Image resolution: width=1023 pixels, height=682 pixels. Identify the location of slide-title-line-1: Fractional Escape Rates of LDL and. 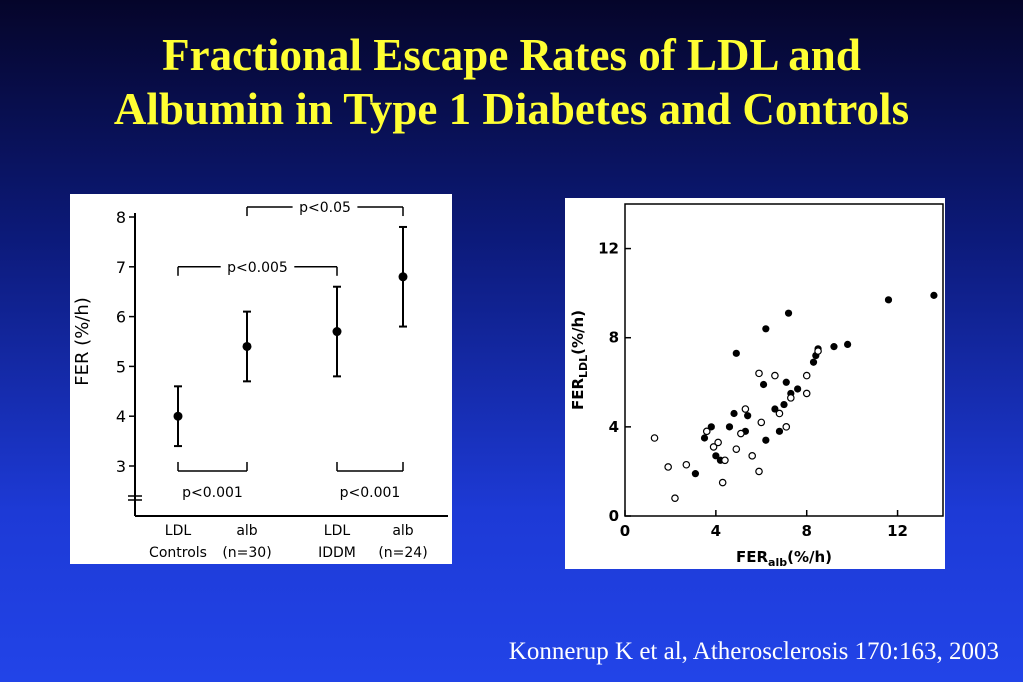
(511, 55).